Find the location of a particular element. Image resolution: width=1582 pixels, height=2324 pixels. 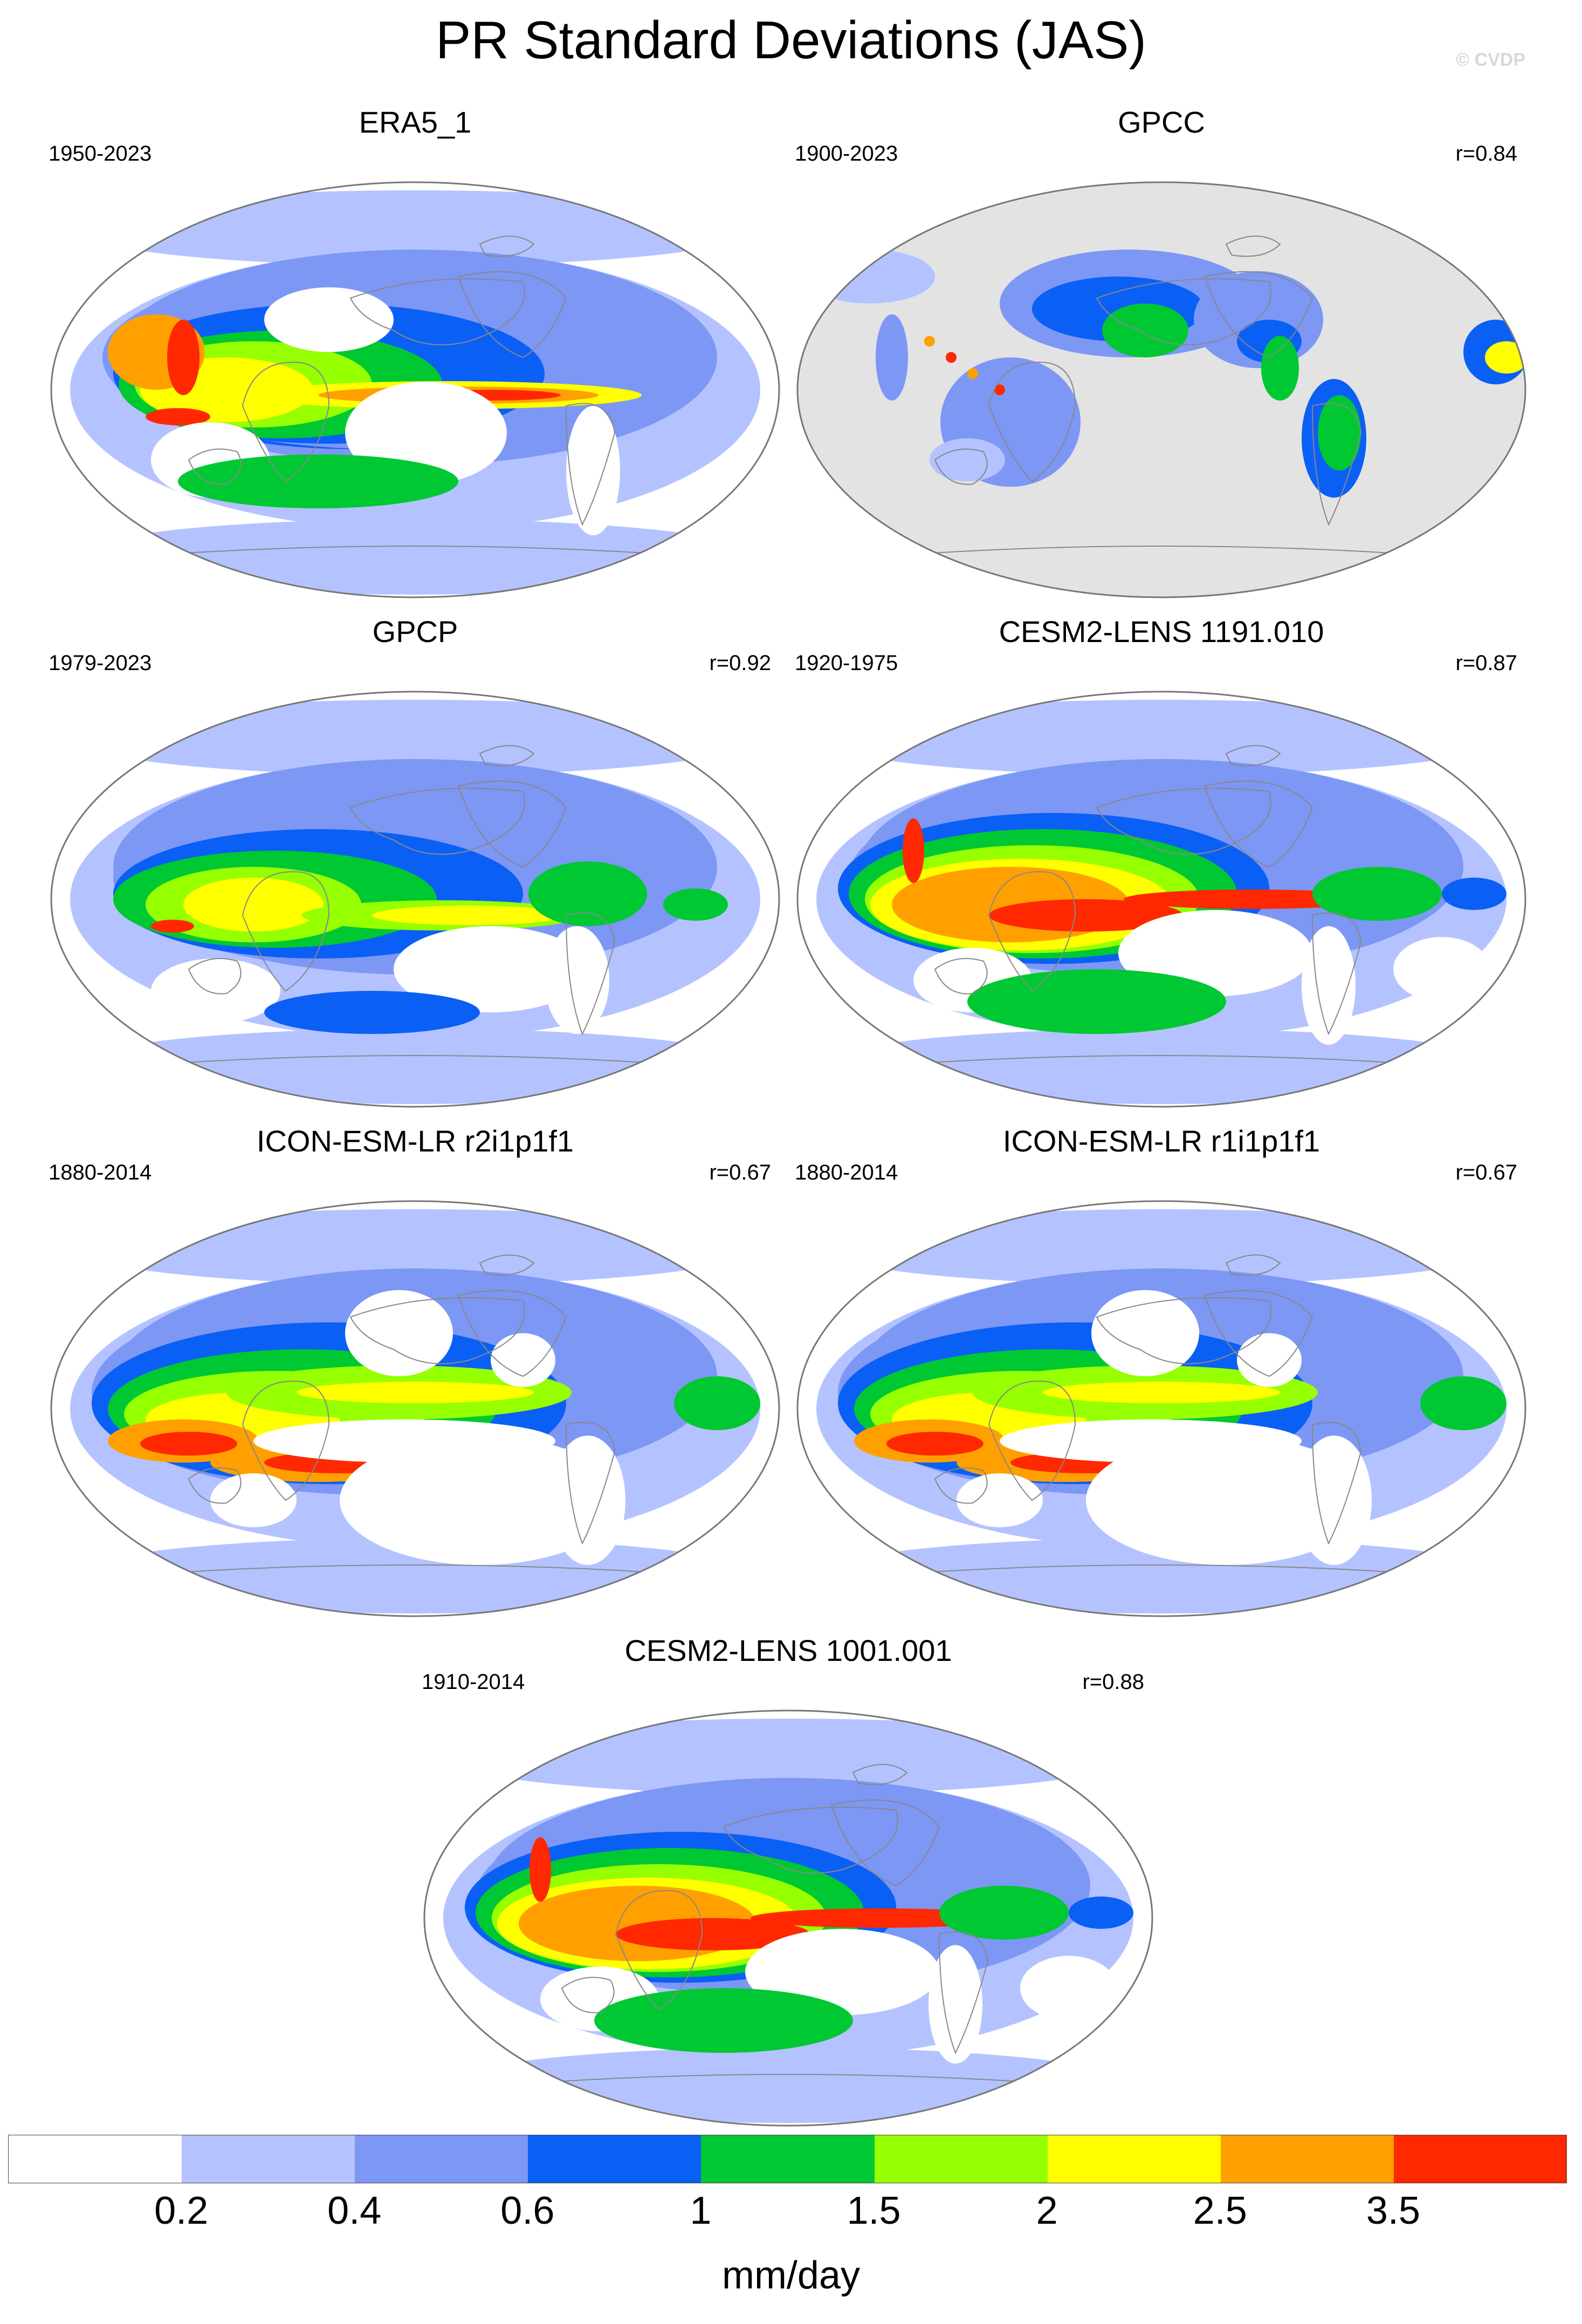

panel-title: ICON-ESM-LR r1i1p1f1 is located at coordinates (1161, 1141).